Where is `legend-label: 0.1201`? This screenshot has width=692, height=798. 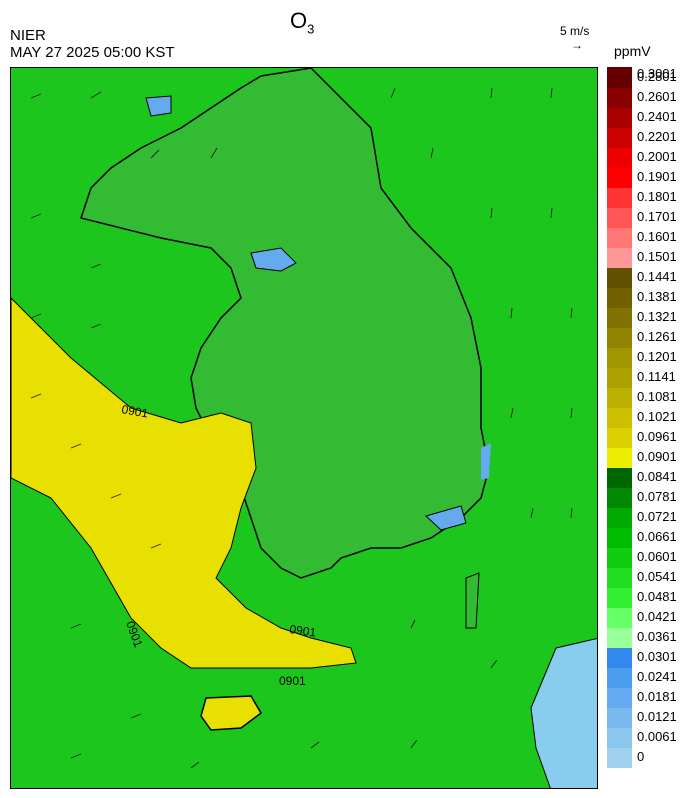 legend-label: 0.1201 is located at coordinates (657, 356).